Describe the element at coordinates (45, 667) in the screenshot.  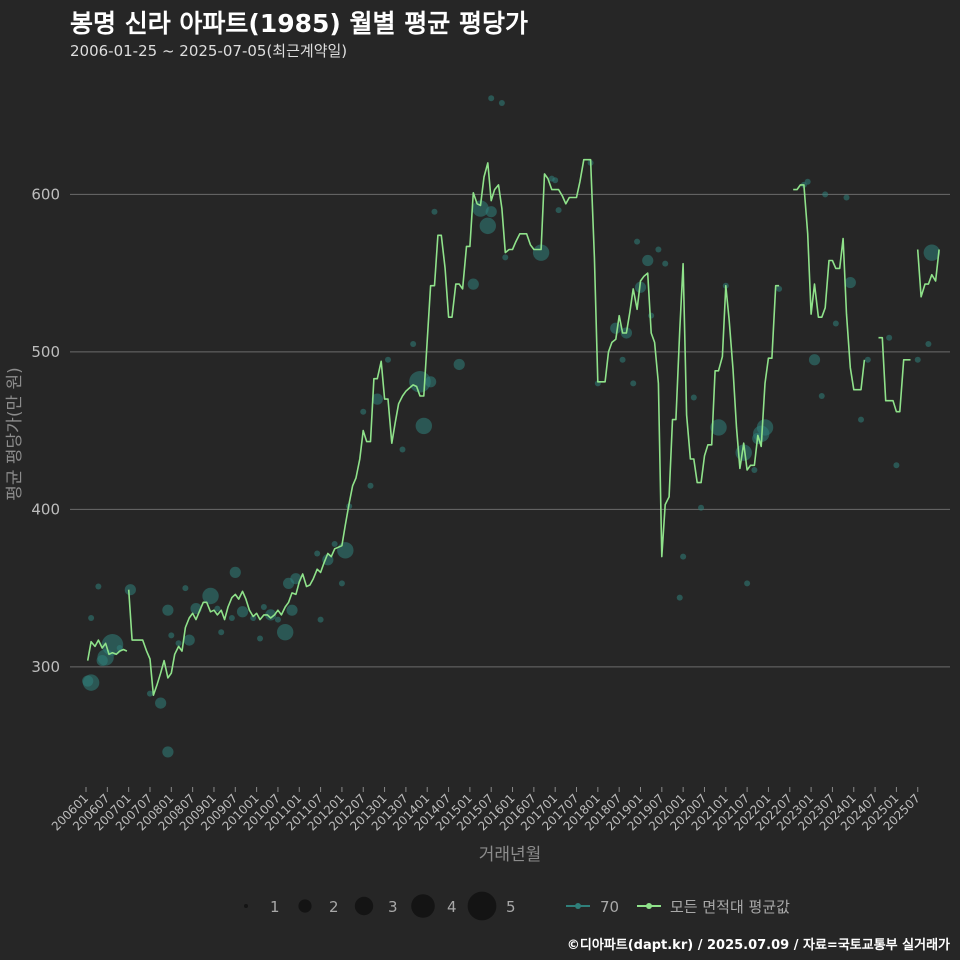
I see `y-tick-label: 300` at that location.